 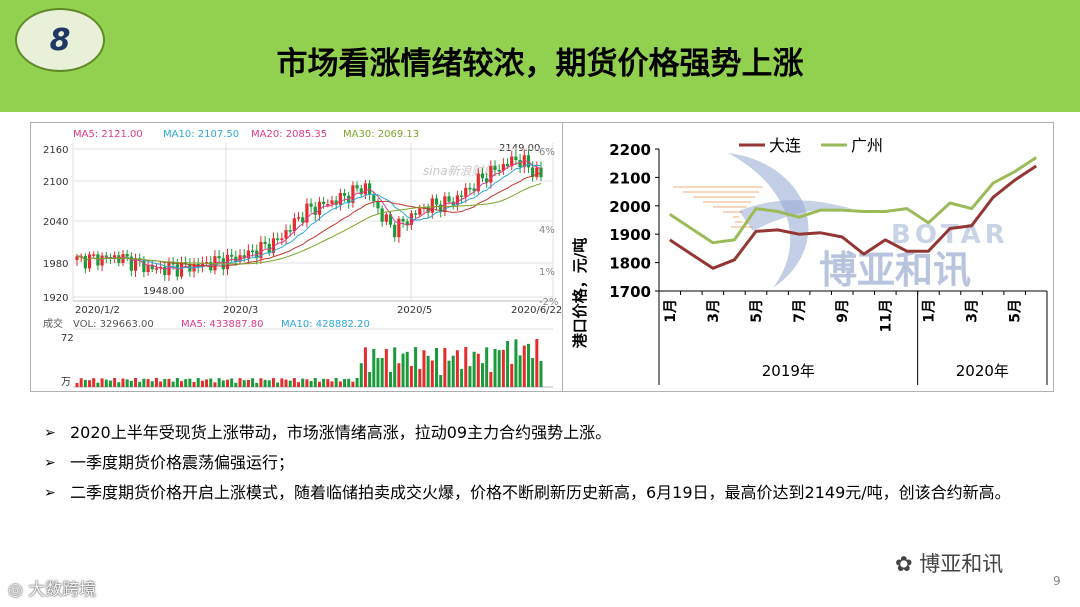 I want to click on percent-tick: 6%, so click(x=547, y=152).